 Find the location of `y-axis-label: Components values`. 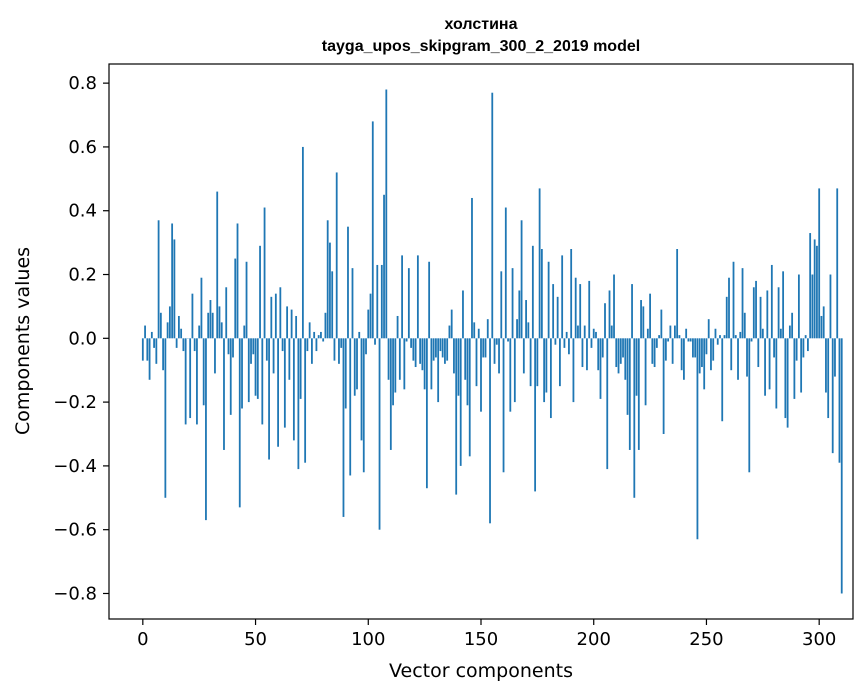

y-axis-label: Components values is located at coordinates (23, 341).